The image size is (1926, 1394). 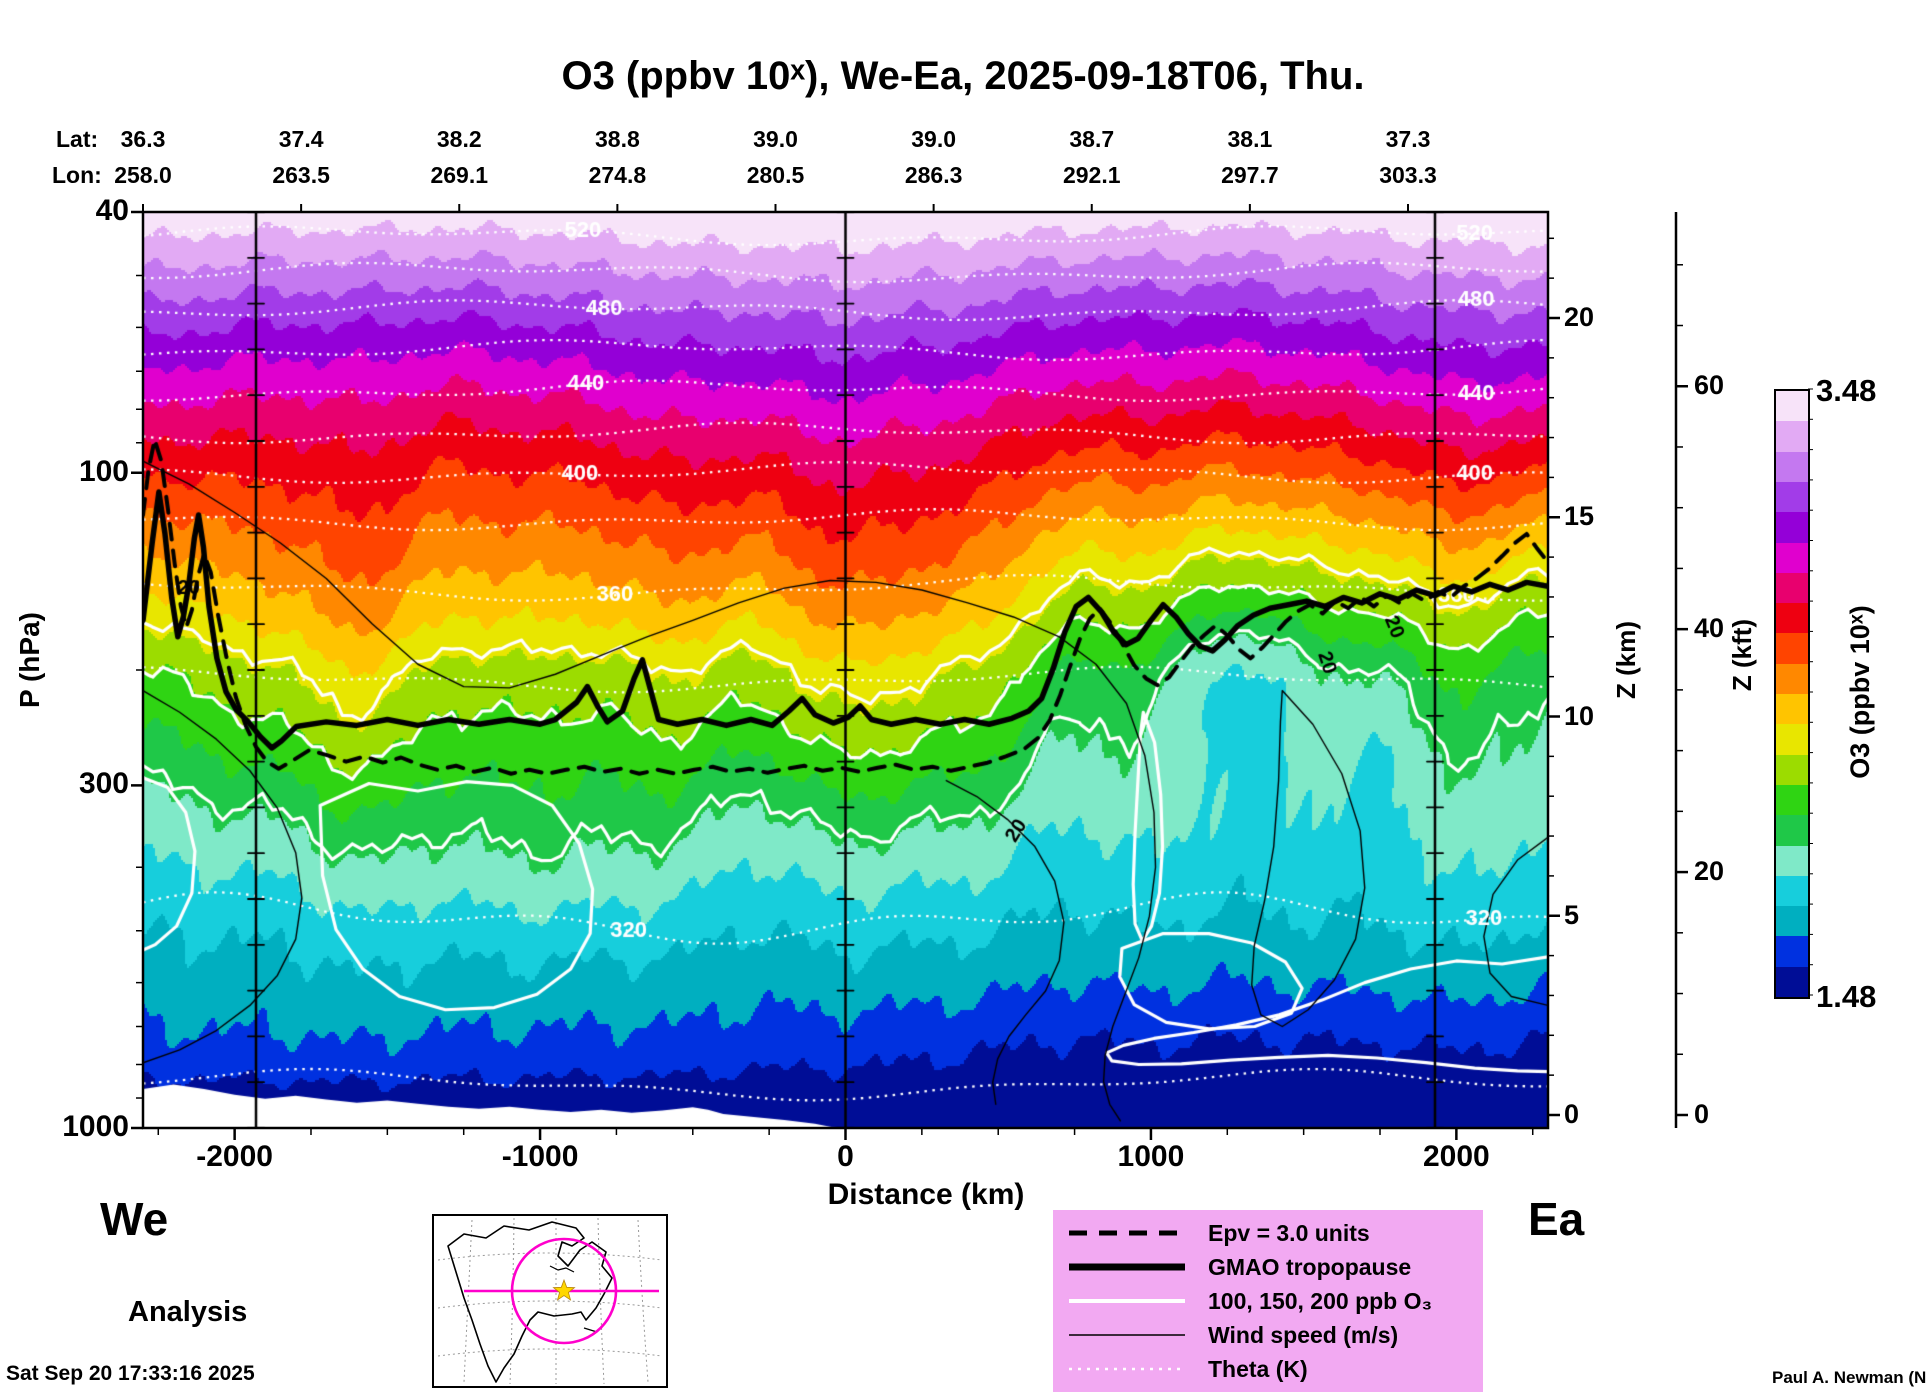 What do you see at coordinates (234, 1156) in the screenshot?
I see `distance-tick-label: -2000` at bounding box center [234, 1156].